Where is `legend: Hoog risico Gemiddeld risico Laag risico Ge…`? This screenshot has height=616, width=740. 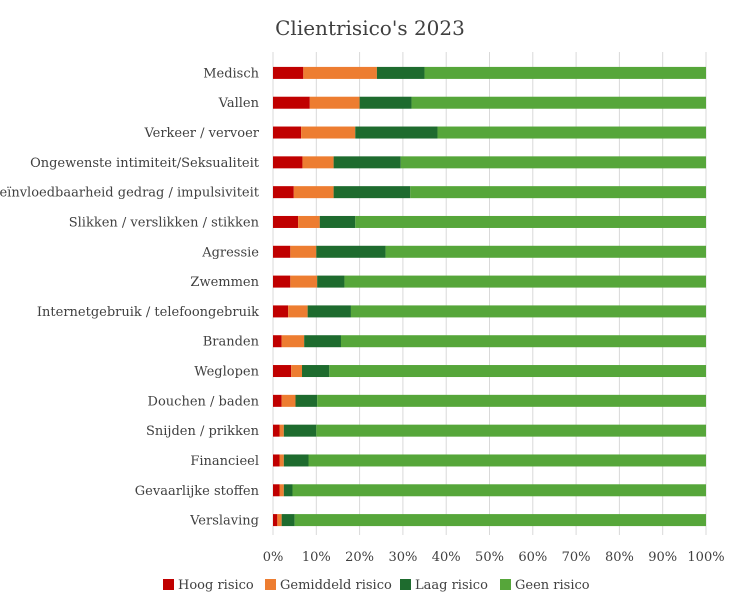
legend: Hoog risico Gemiddeld risico Laag risico Ge… is located at coordinates (376, 585).